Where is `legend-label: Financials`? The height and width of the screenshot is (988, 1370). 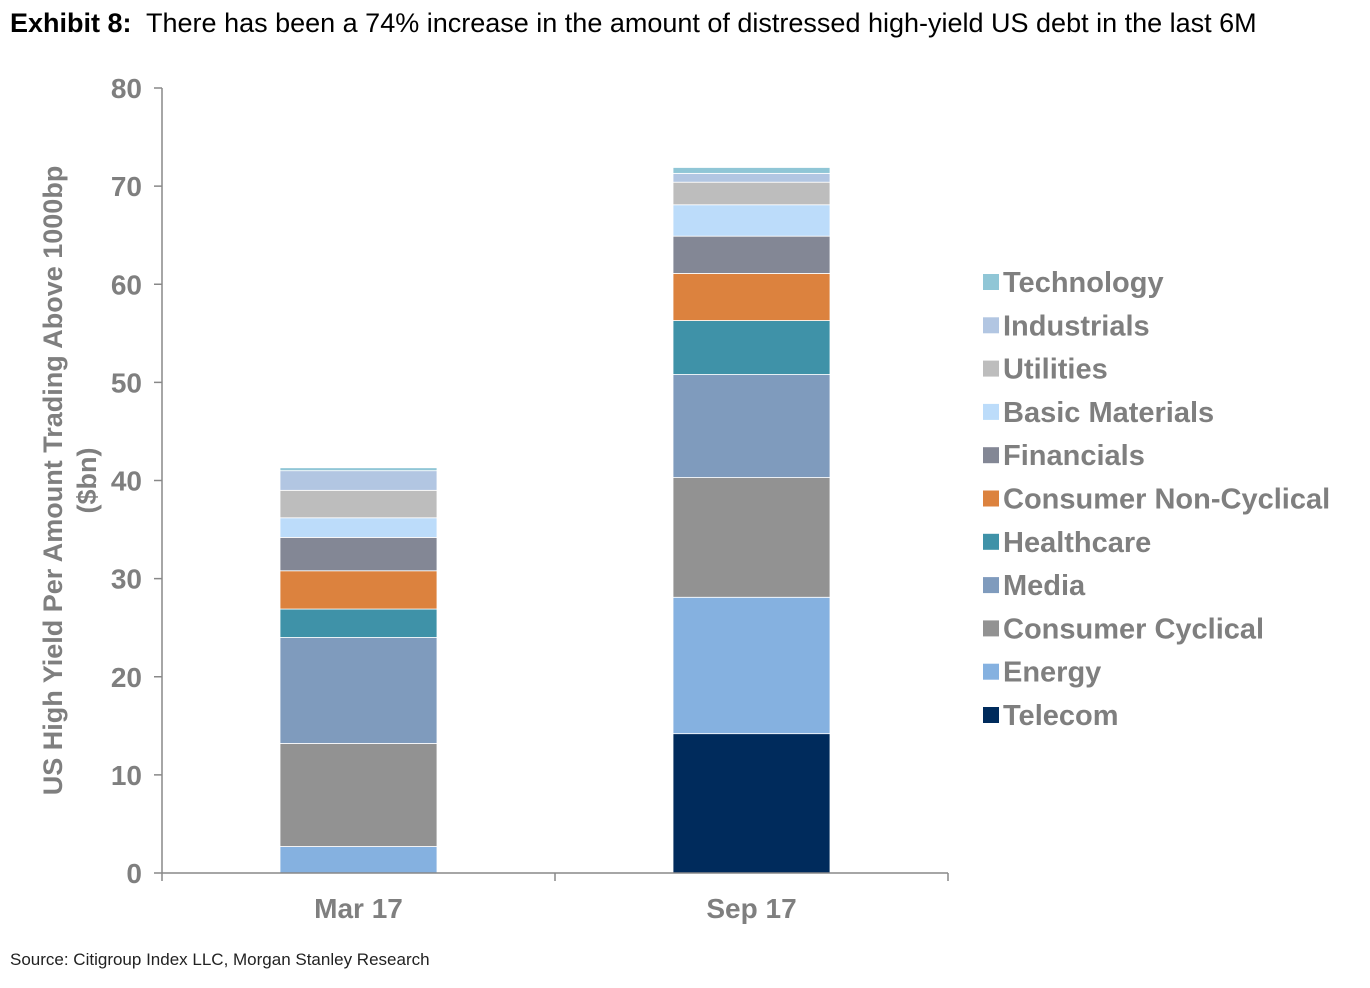
legend-label: Financials is located at coordinates (1074, 456).